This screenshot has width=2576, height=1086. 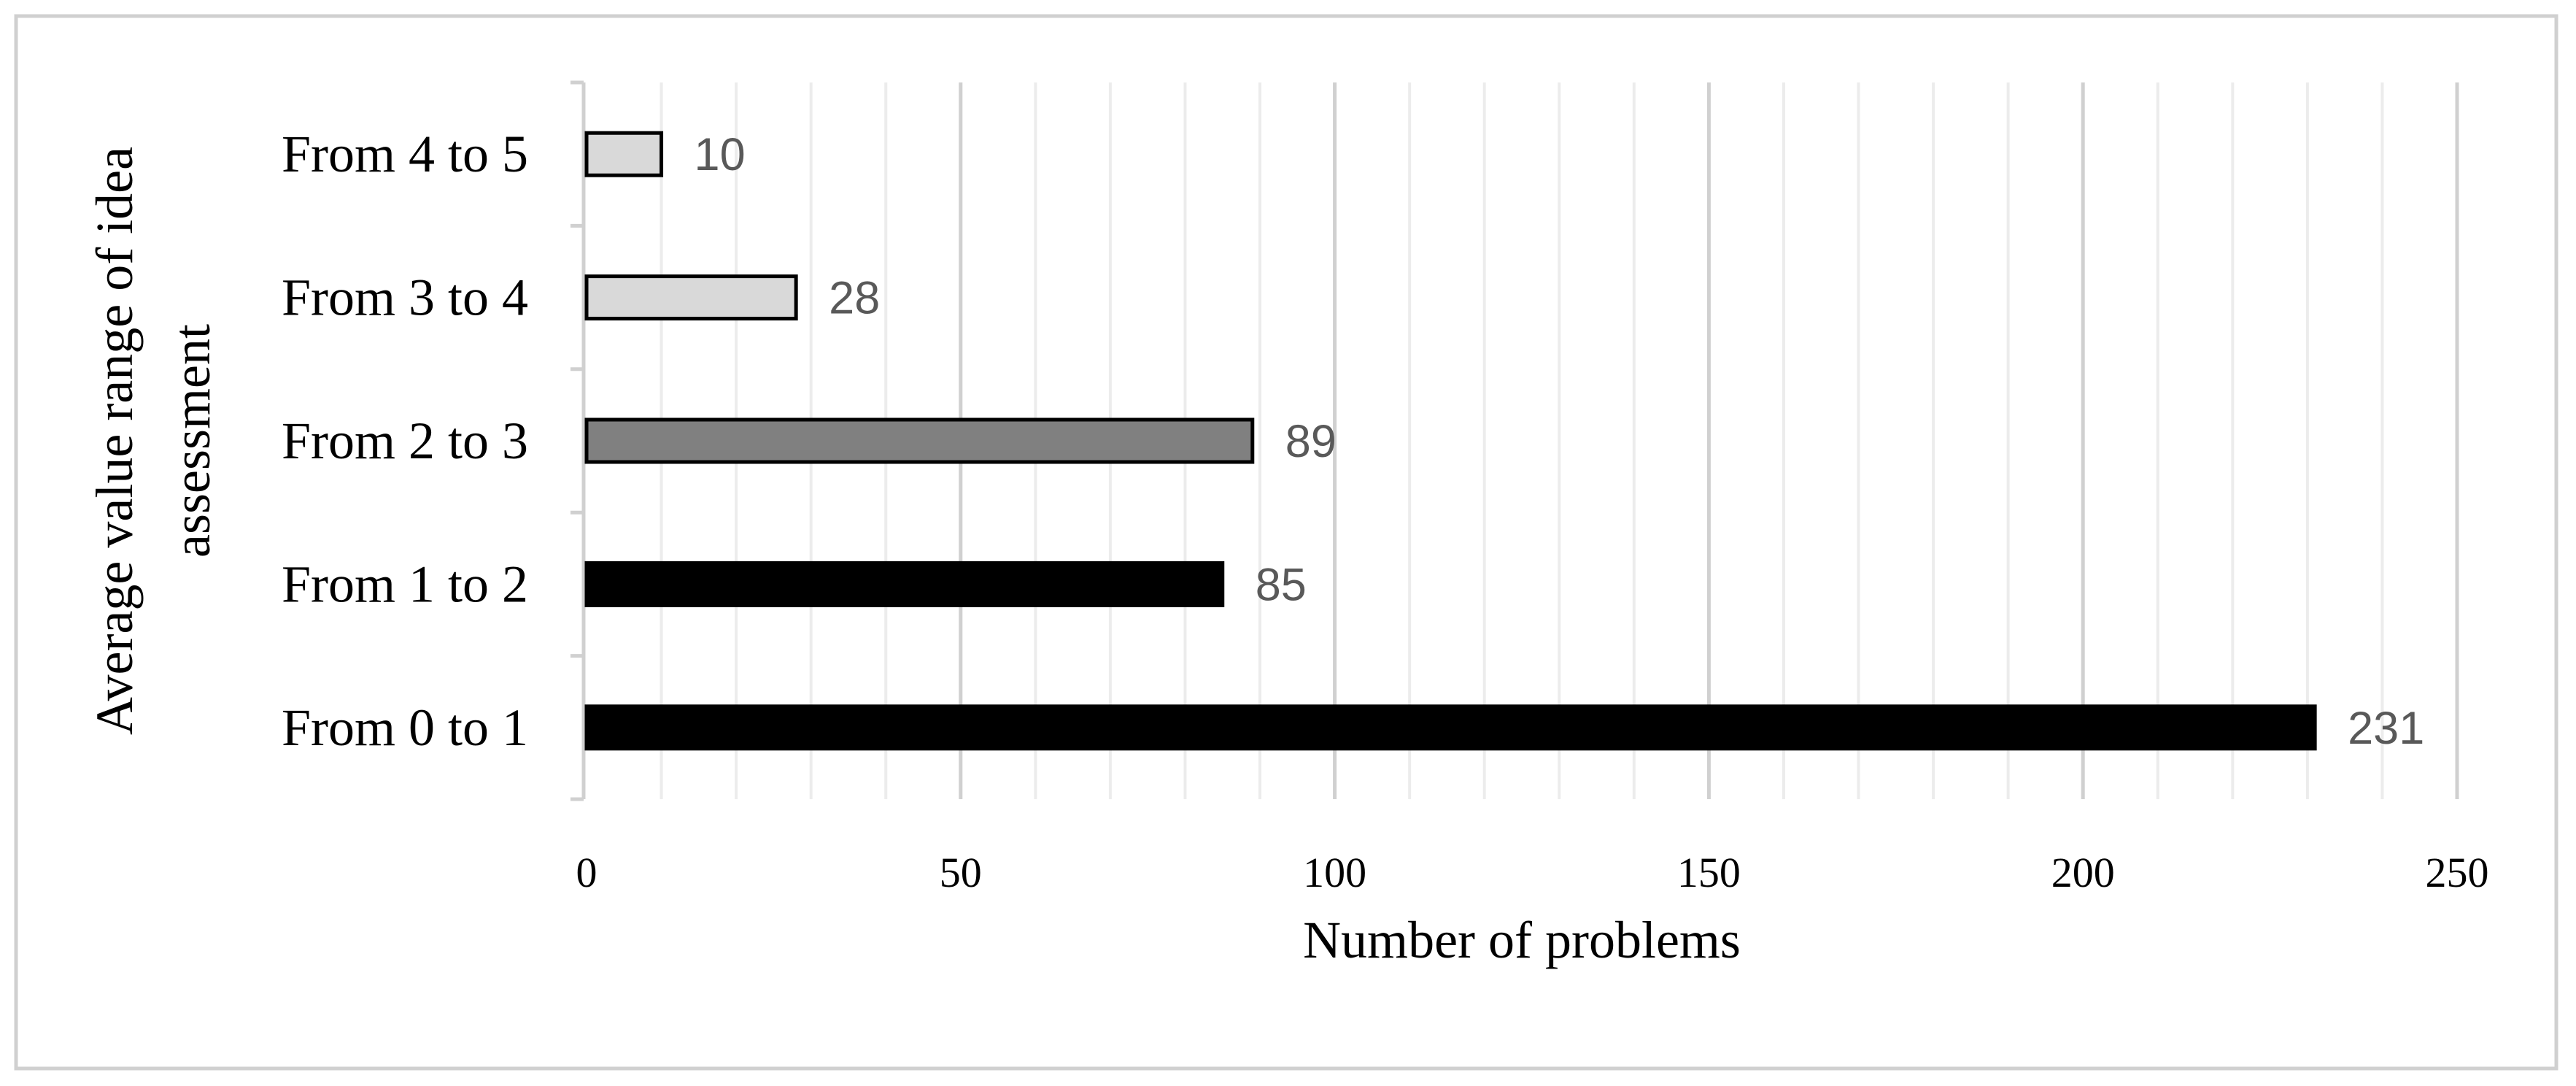 What do you see at coordinates (2083, 872) in the screenshot?
I see `x-tick-label: 200` at bounding box center [2083, 872].